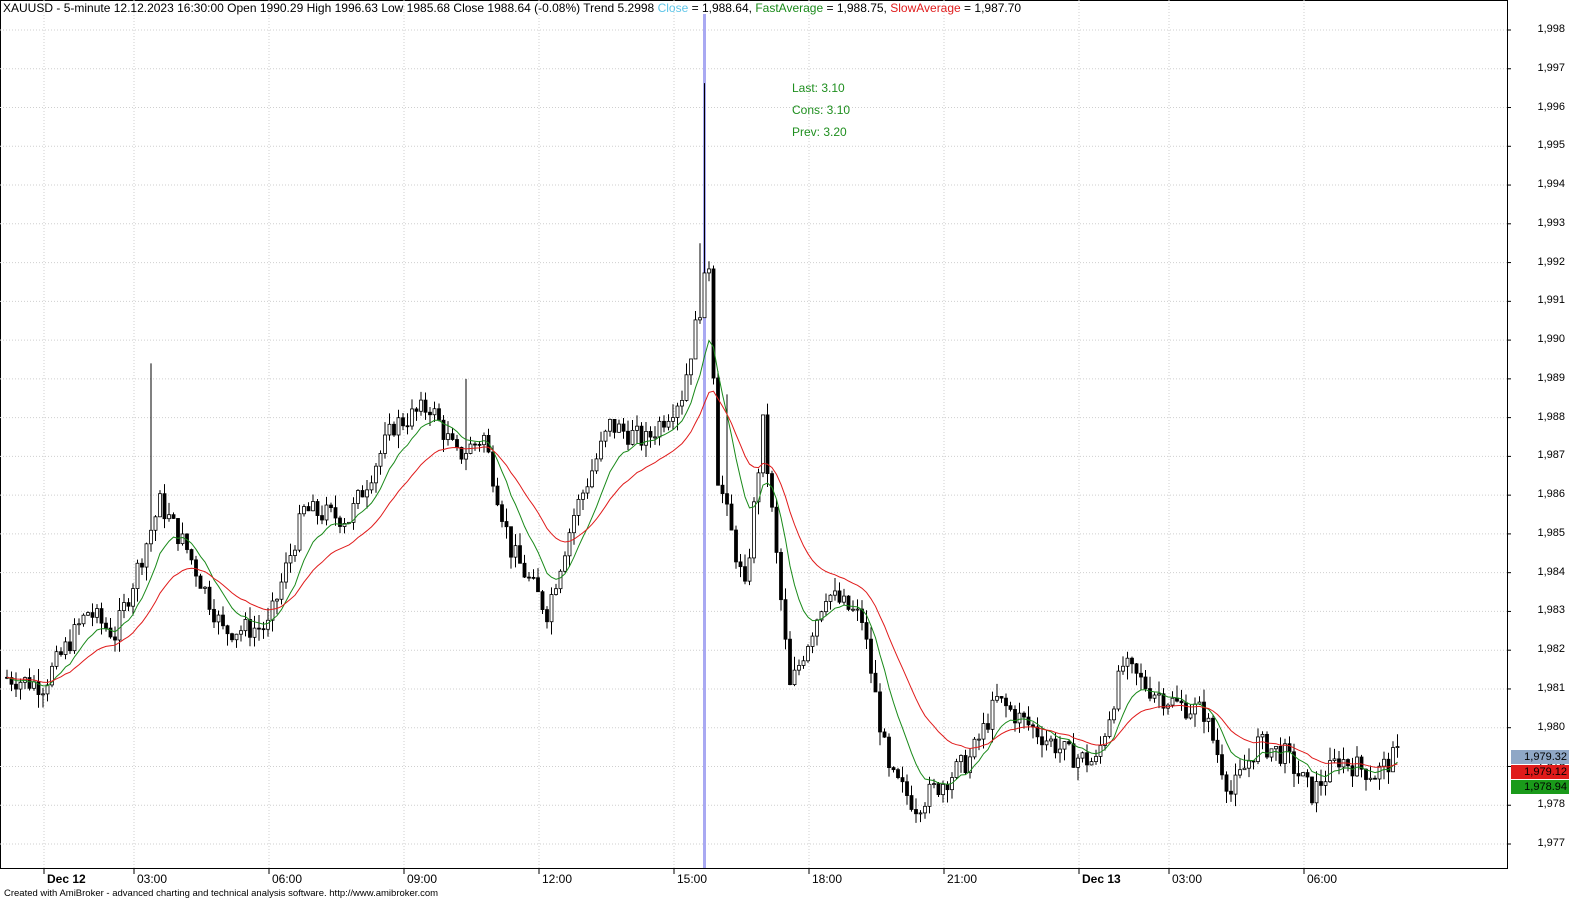 Image resolution: width=1575 pixels, height=903 pixels. I want to click on symbol: XAUUSD, so click(28, 8).